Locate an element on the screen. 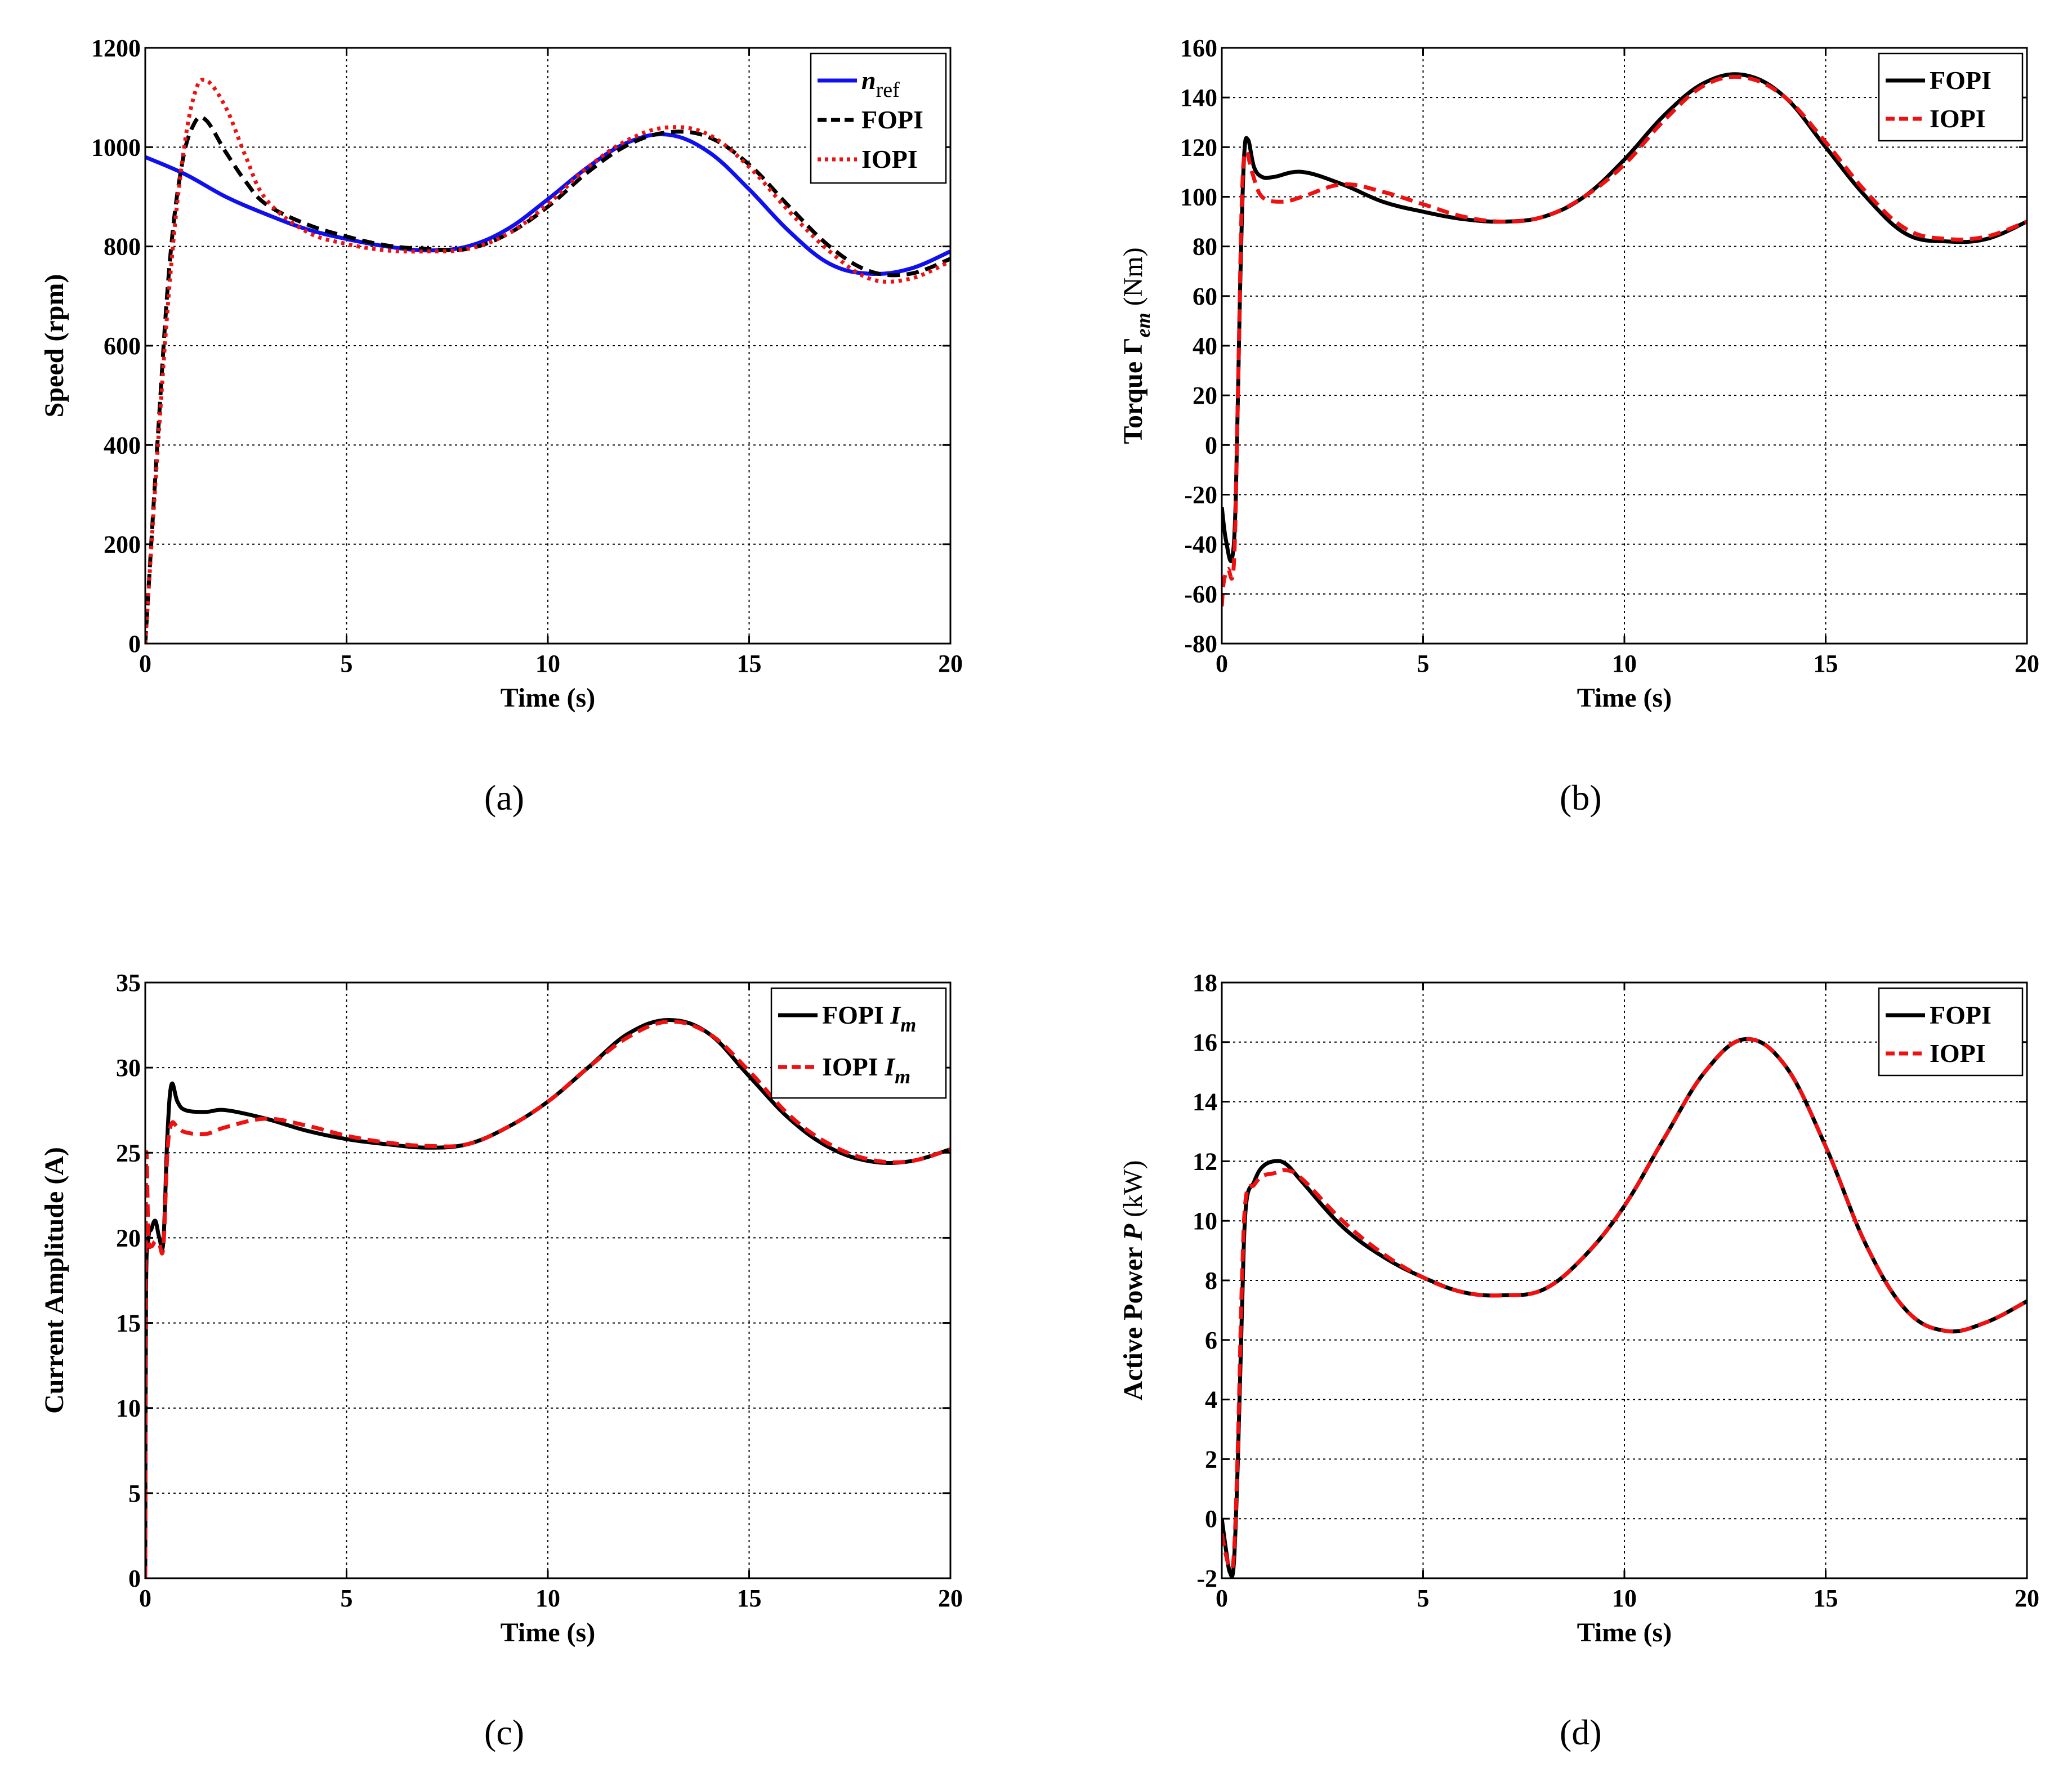 The width and height of the screenshot is (2072, 1768). y-tick-label: 400 is located at coordinates (122, 445).